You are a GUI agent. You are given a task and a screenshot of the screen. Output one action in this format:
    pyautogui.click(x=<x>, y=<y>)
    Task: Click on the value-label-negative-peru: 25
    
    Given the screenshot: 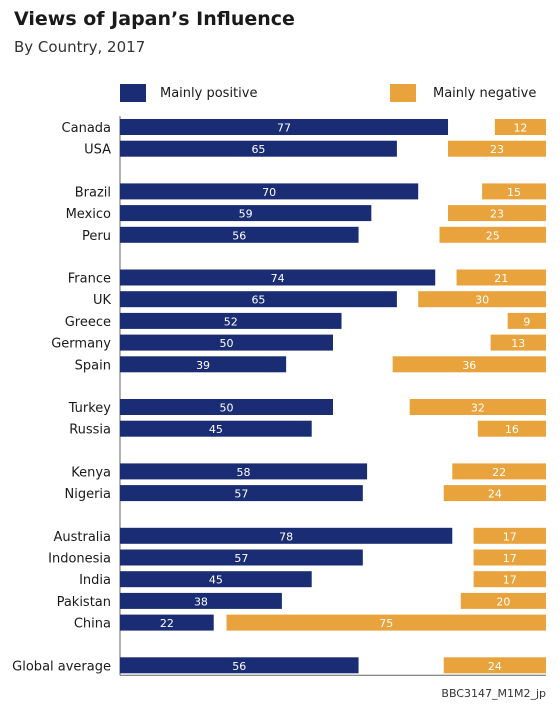 What is the action you would take?
    pyautogui.click(x=493, y=235)
    